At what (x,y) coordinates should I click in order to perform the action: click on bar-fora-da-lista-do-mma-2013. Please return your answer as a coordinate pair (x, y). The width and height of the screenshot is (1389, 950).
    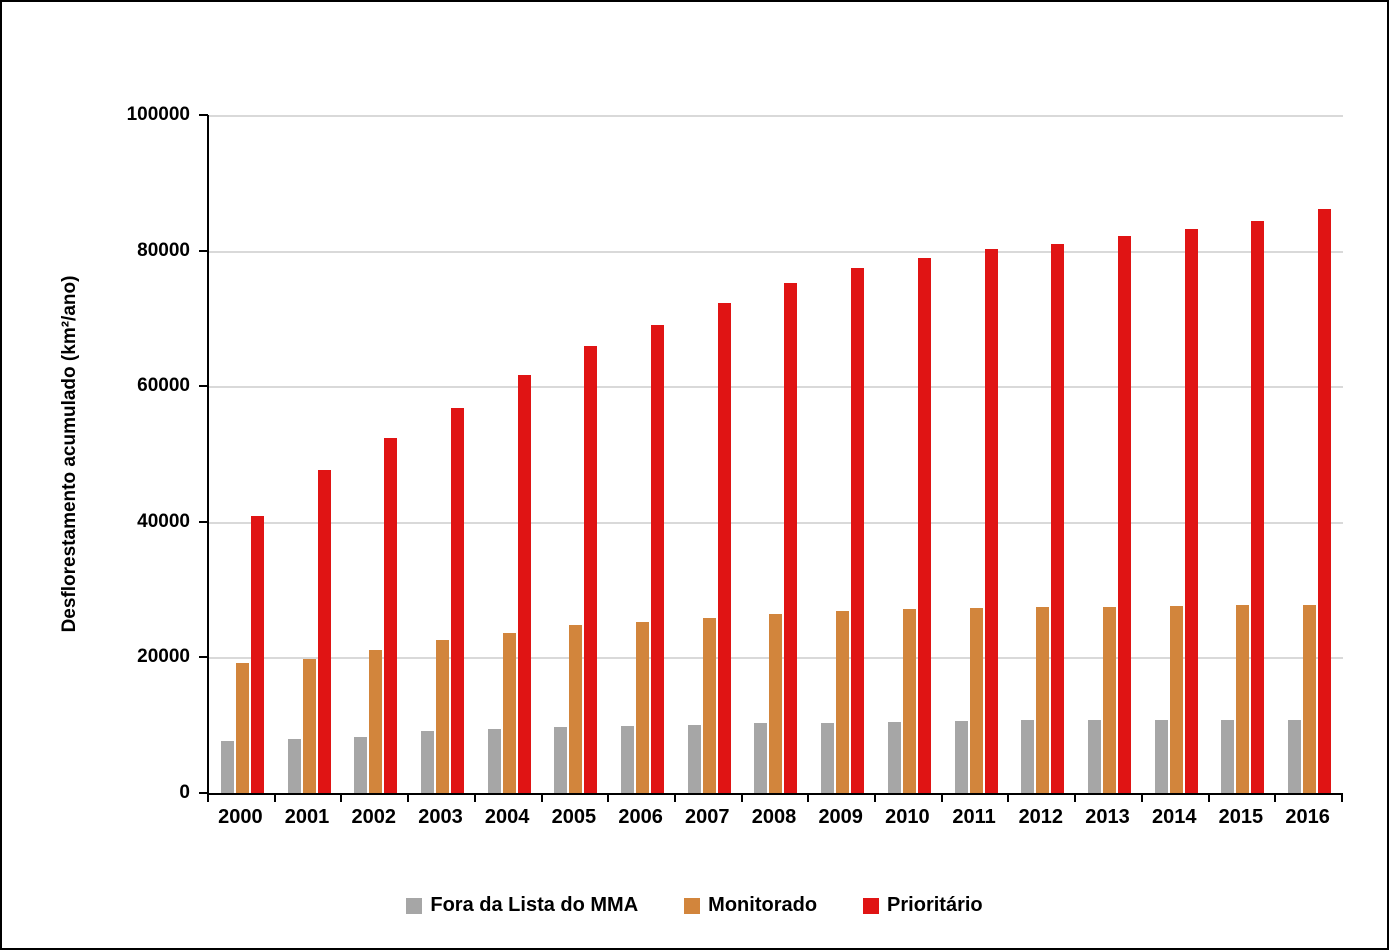
    Looking at the image, I should click on (1095, 756).